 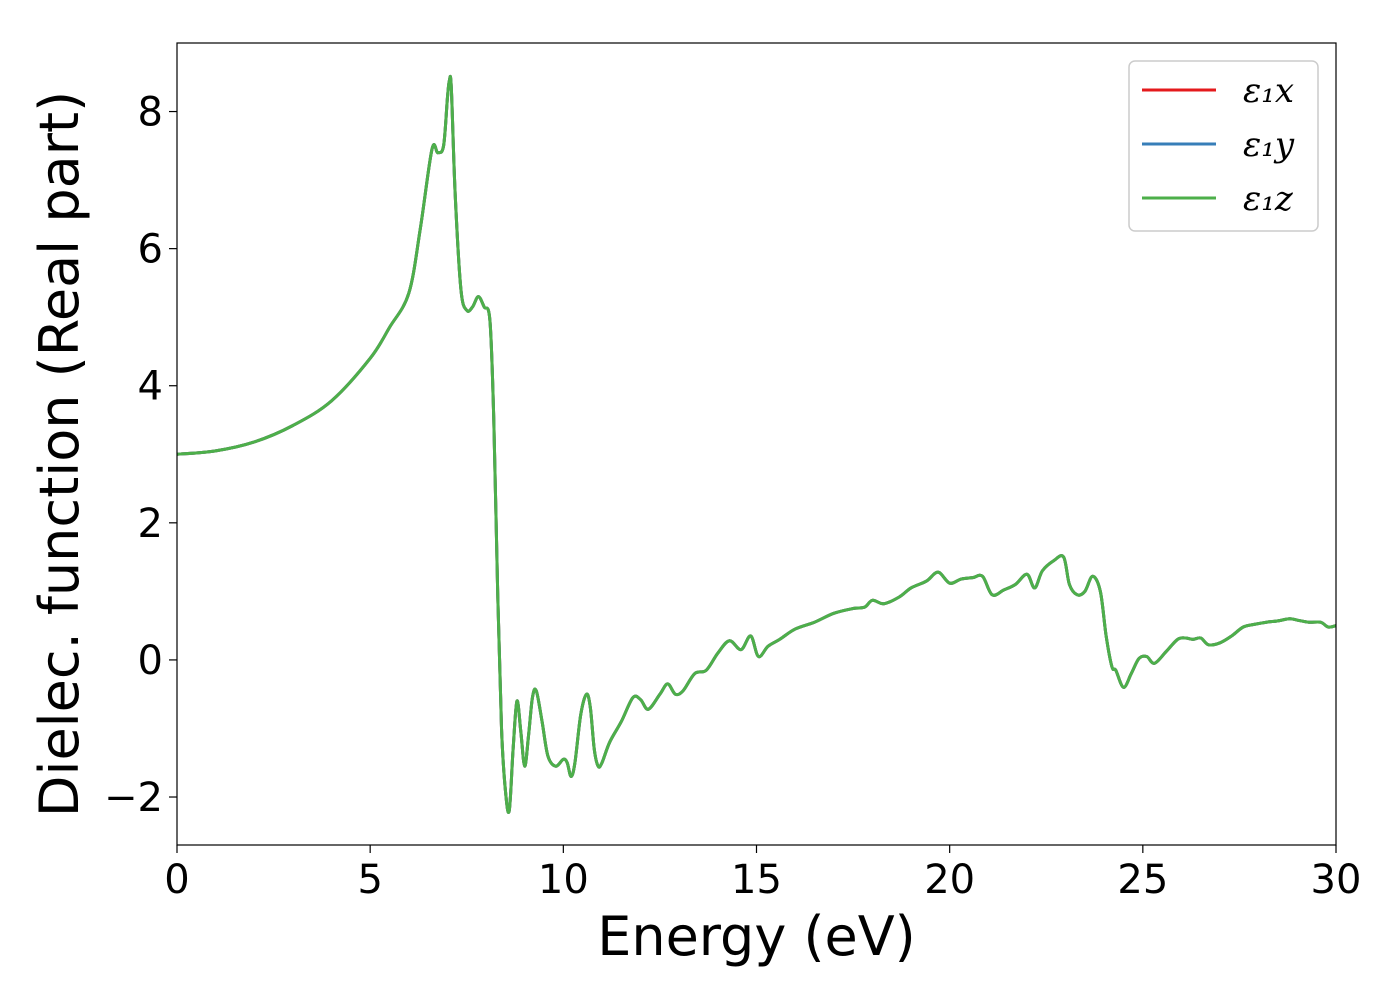 What do you see at coordinates (1268, 91) in the screenshot?
I see `legend-label-epsilon1-x: ε₁x` at bounding box center [1268, 91].